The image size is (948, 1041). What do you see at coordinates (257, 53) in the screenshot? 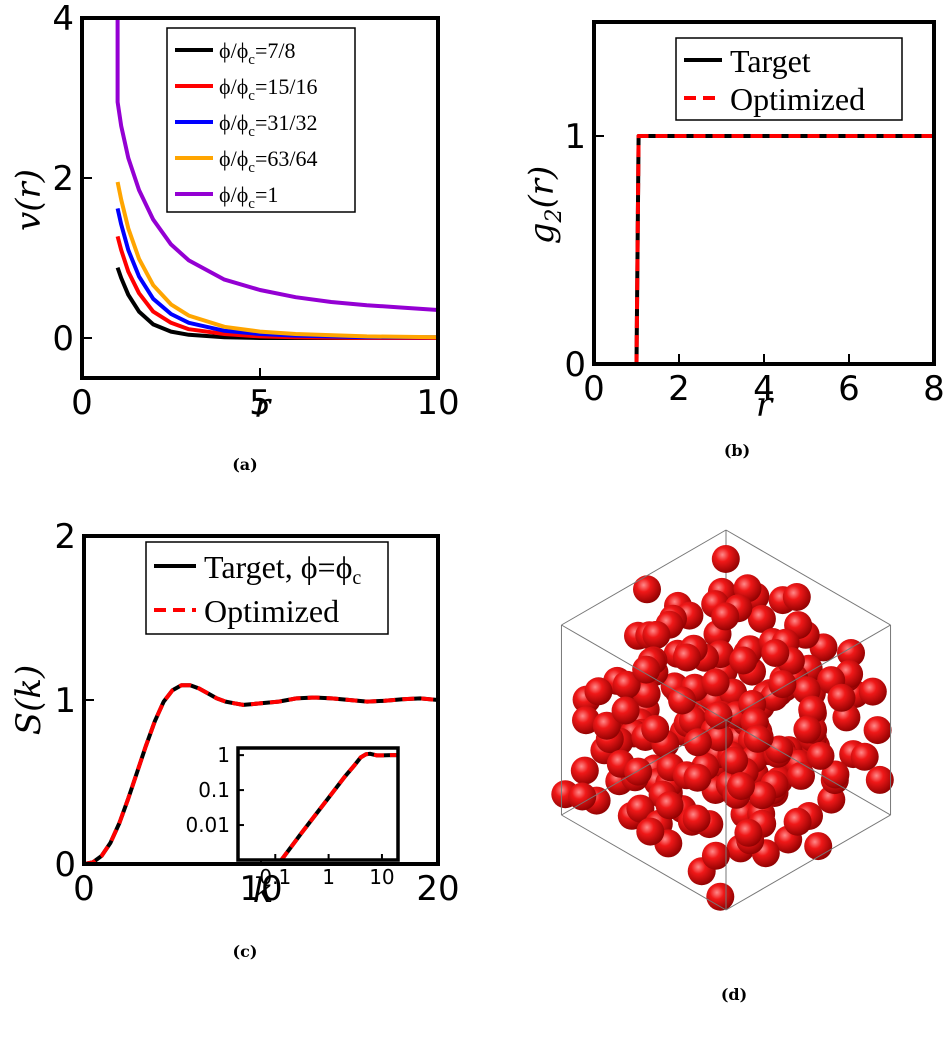
I see `panel-a-legend-label-0: ϕ/ϕc=7/8` at bounding box center [257, 53].